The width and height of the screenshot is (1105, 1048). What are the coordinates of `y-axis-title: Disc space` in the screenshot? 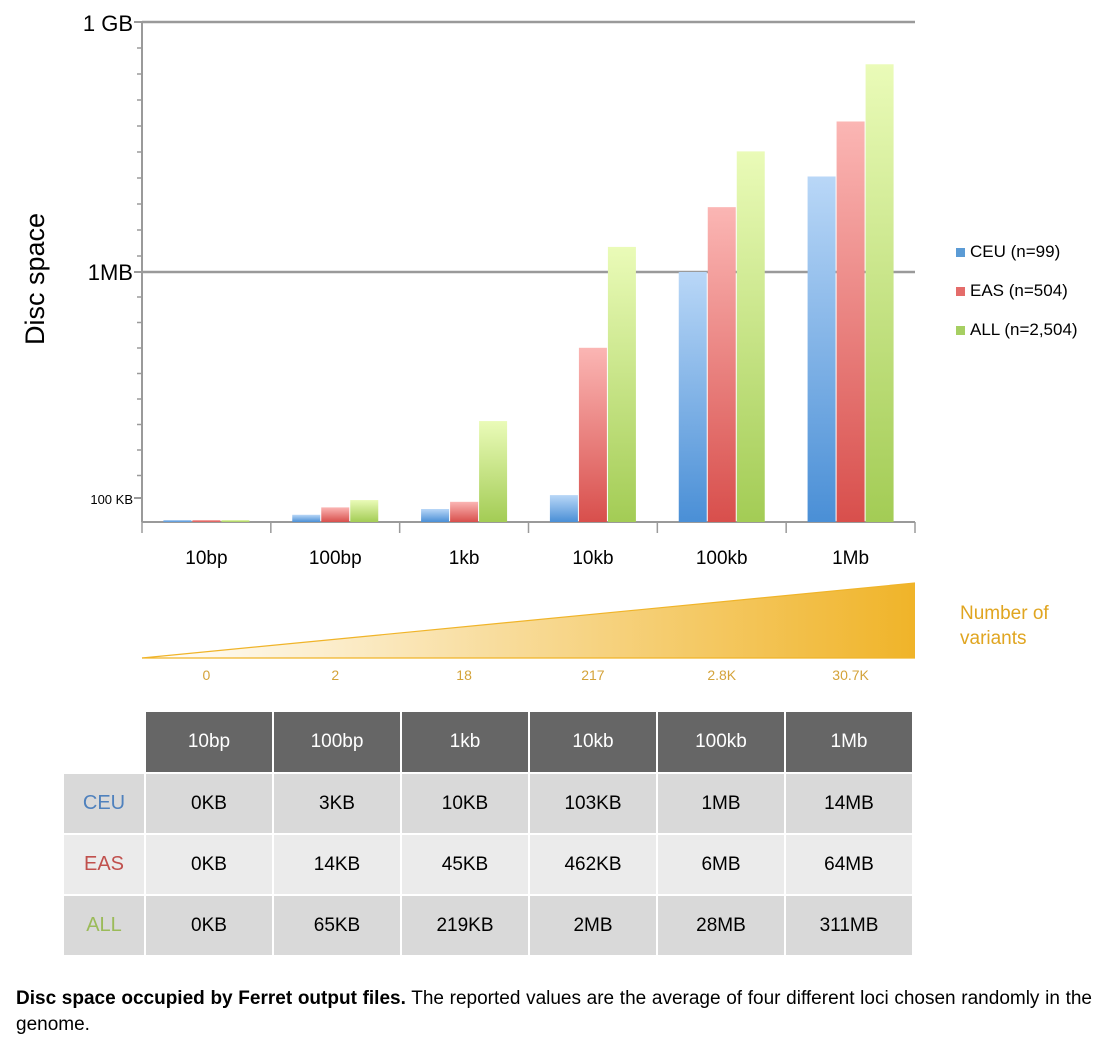 It's located at (35, 279).